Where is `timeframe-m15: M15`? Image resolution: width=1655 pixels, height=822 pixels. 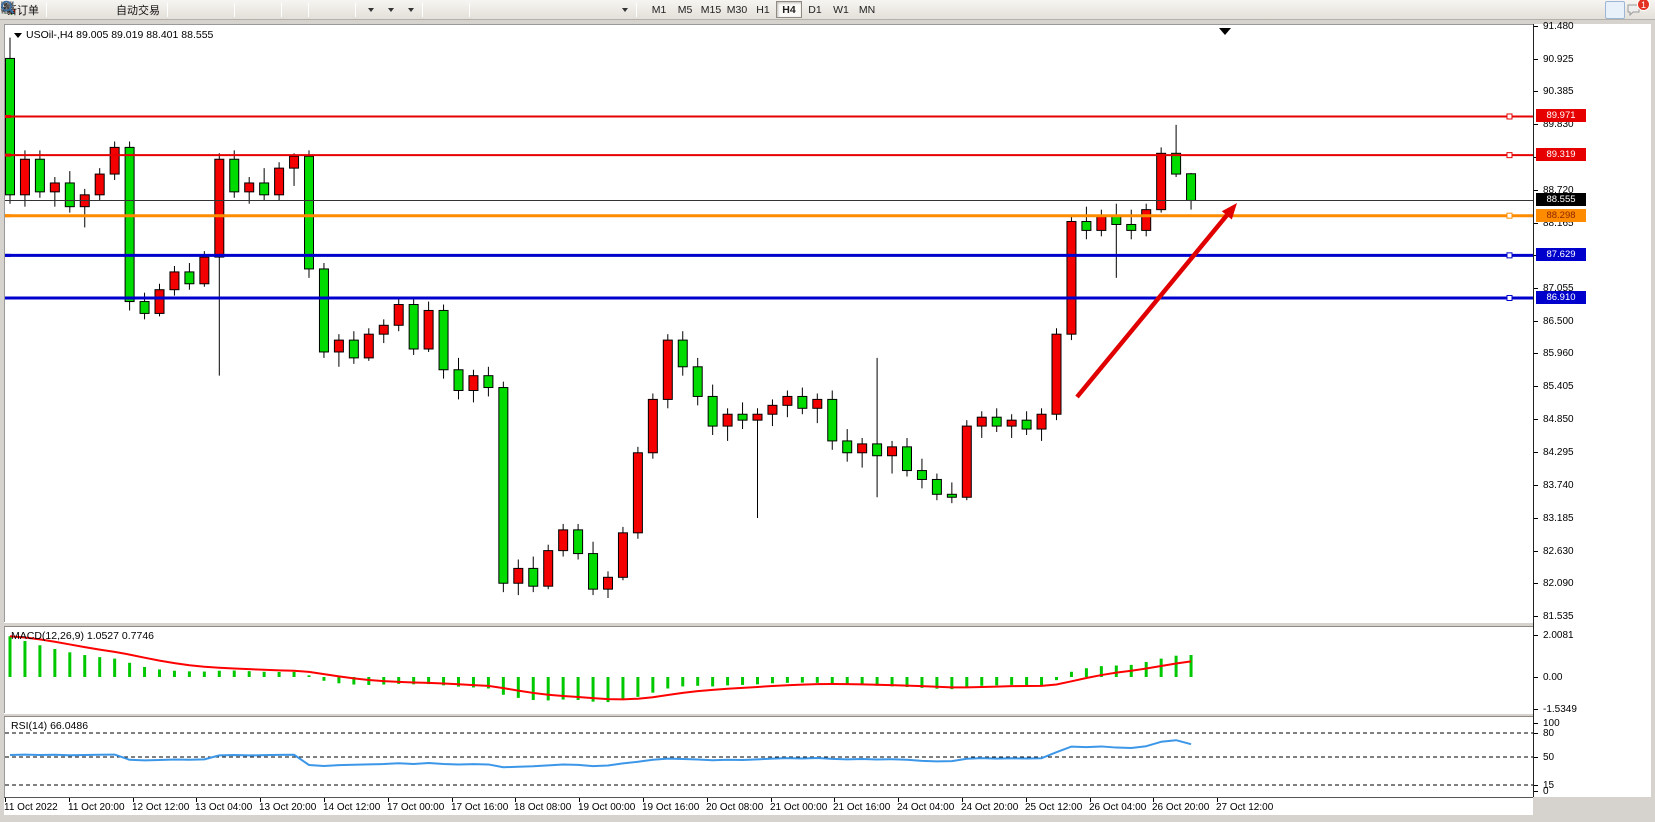 timeframe-m15: M15 is located at coordinates (711, 9).